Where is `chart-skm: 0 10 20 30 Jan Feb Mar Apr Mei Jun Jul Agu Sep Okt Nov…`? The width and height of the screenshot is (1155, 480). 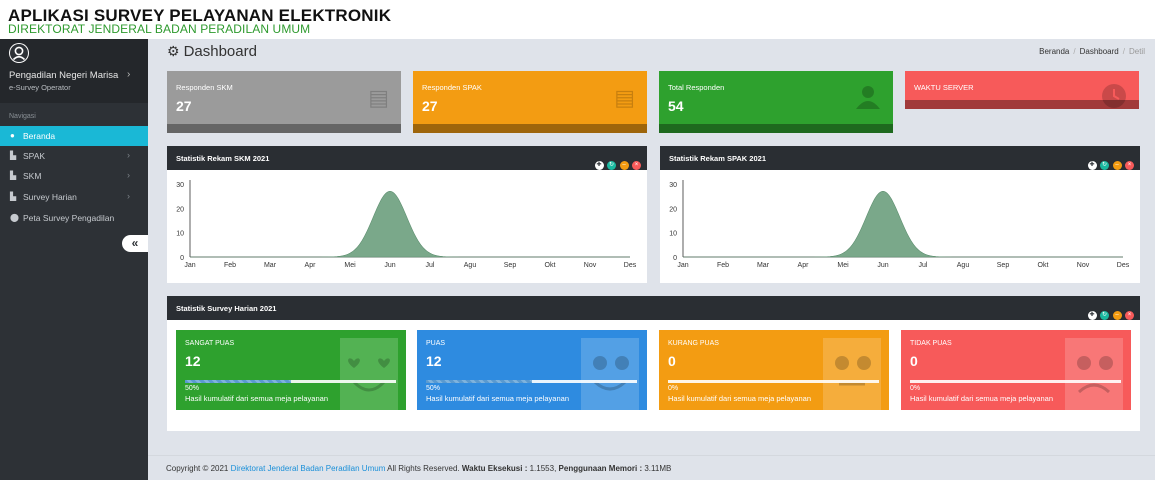
chart-skm: 0 10 20 30 Jan Feb Mar Apr Mei Jun Jul Agu Sep Okt Nov… is located at coordinates (406, 224).